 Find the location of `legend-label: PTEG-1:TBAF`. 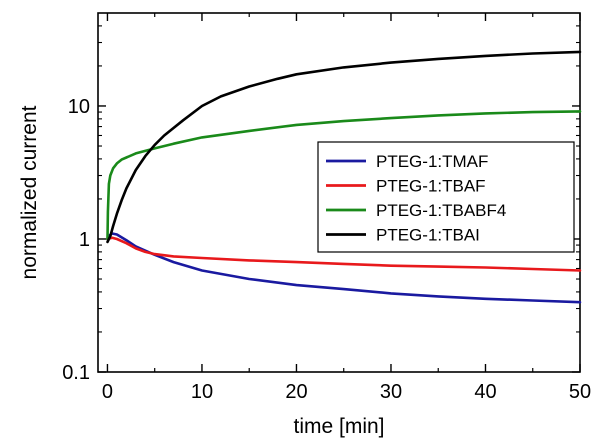

legend-label: PTEG-1:TBAF is located at coordinates (431, 186).